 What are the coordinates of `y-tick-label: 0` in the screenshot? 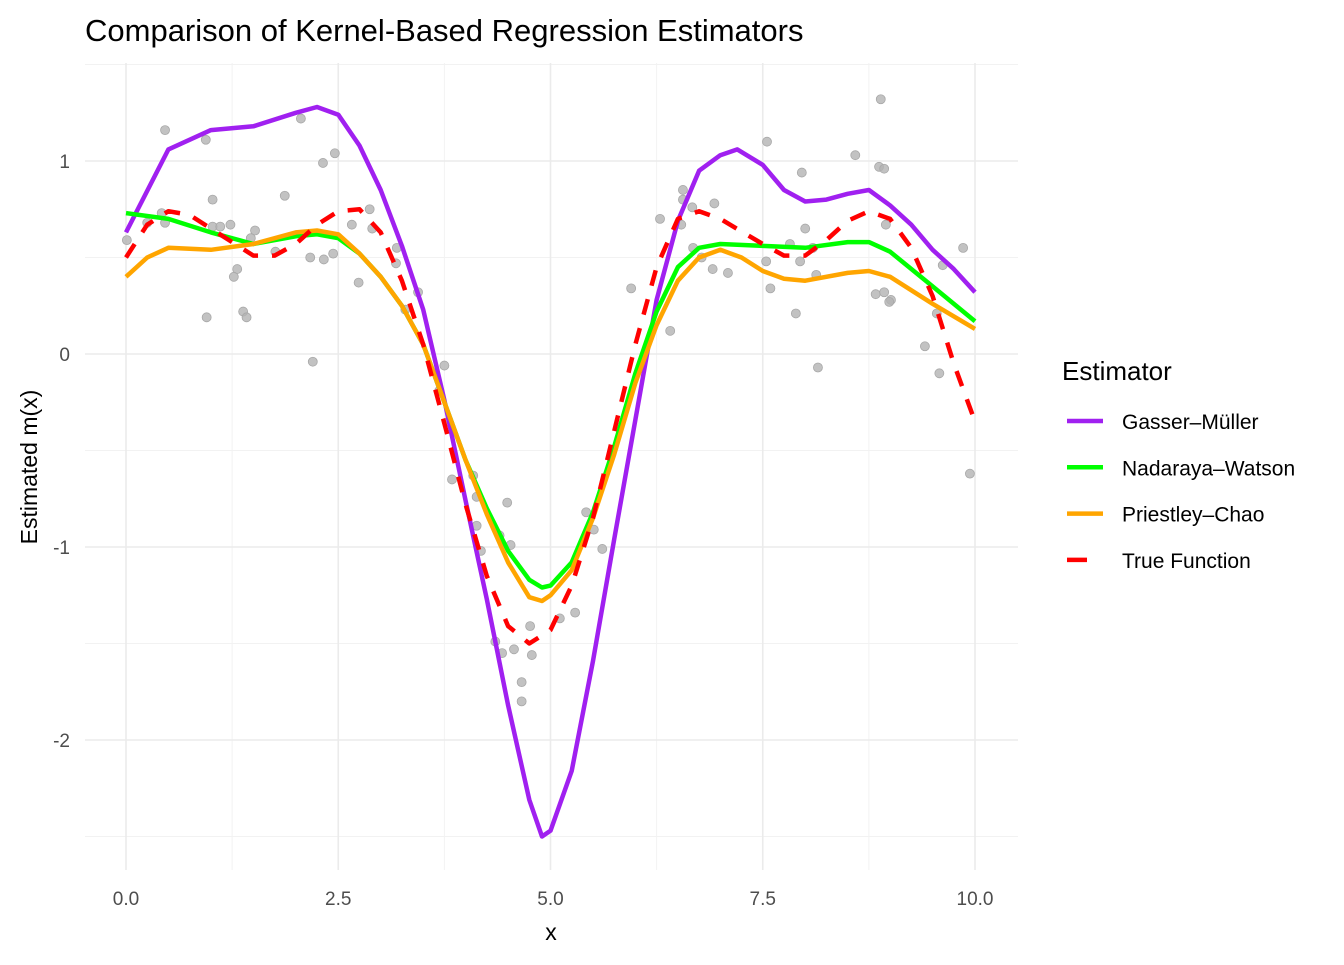 It's located at (64, 355).